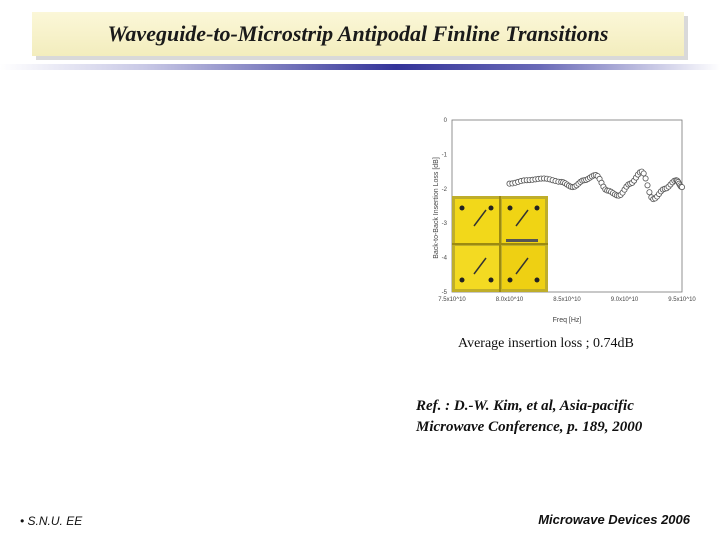 The width and height of the screenshot is (720, 540). Describe the element at coordinates (436, 208) in the screenshot. I see `y-axis-label: Back-to-Back Insertion Loss [dB]` at that location.